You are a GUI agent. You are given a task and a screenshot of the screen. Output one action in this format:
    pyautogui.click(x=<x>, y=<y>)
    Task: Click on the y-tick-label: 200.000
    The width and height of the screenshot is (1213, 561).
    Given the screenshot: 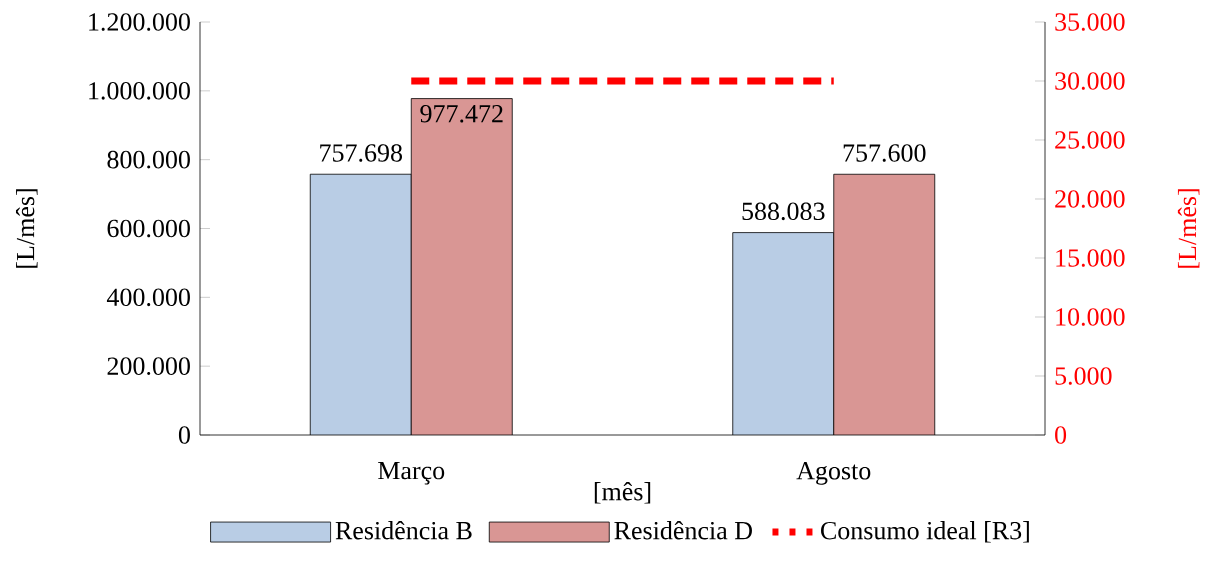 What is the action you would take?
    pyautogui.click(x=148, y=366)
    